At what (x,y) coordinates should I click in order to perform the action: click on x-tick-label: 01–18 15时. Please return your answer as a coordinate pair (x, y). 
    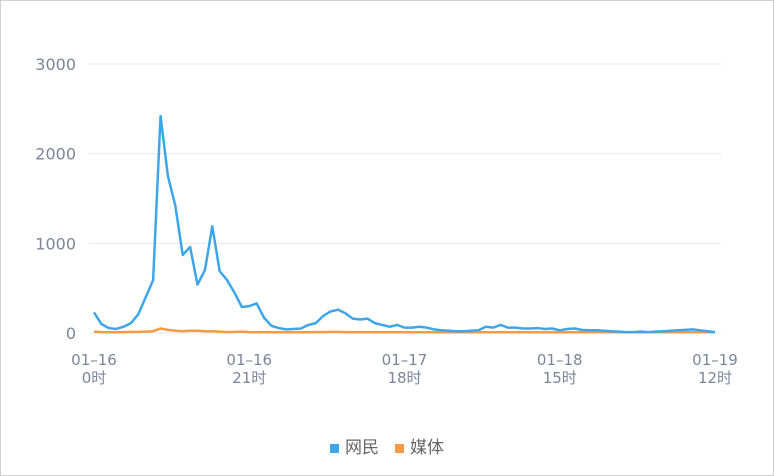
    Looking at the image, I should click on (559, 369).